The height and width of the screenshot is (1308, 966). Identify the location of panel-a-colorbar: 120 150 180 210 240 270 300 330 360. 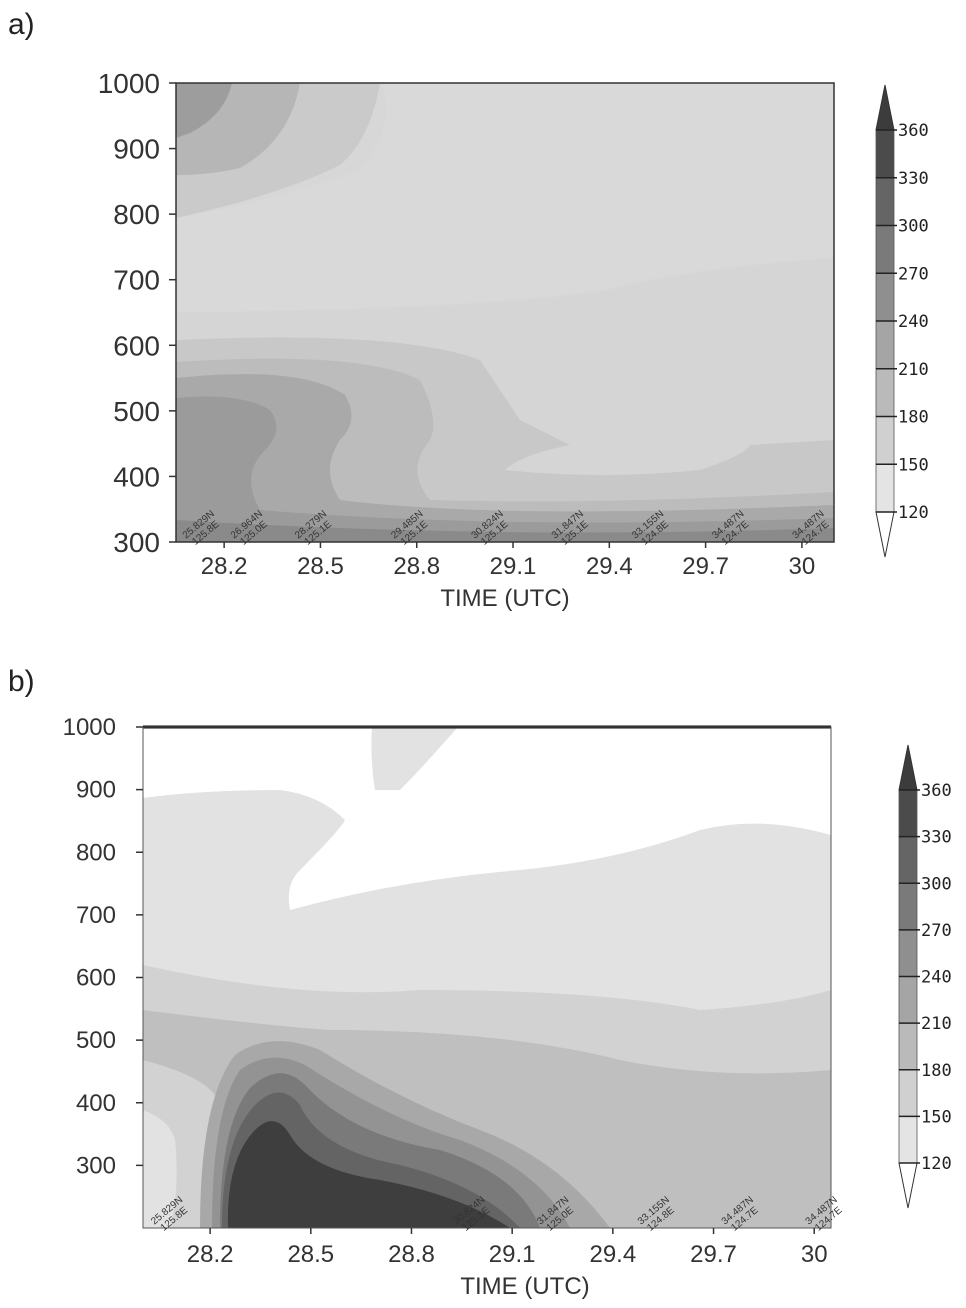
(902, 321).